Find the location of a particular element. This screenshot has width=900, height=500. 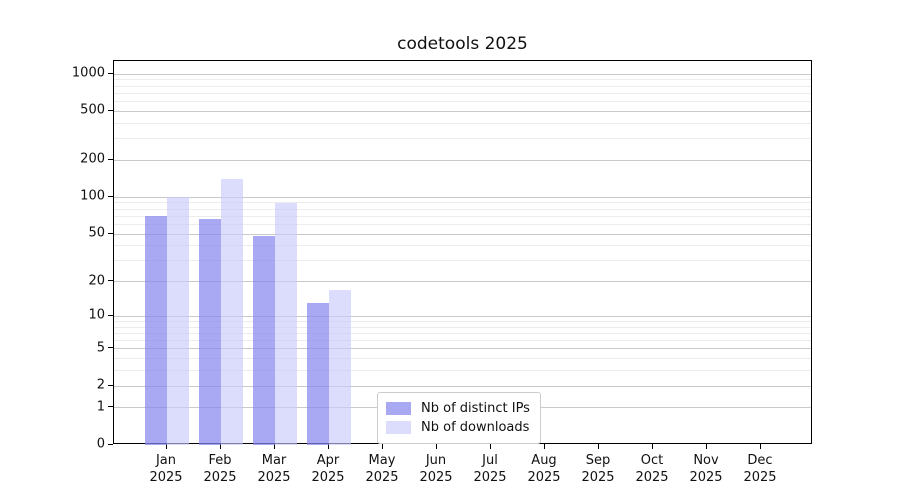

x-tick-mark-apr is located at coordinates (328, 446).